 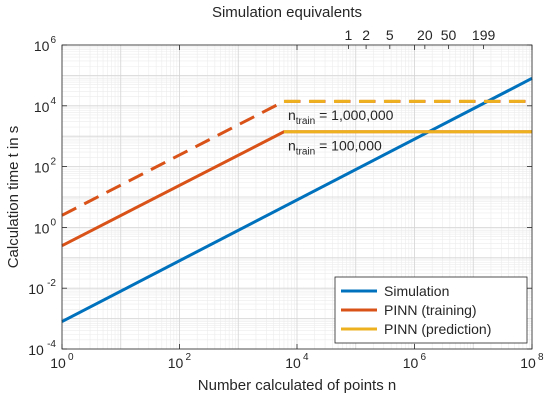 I want to click on x-tick-labels: 10 0 10 2 10 4 10 6 10 8, so click(x=297, y=361).